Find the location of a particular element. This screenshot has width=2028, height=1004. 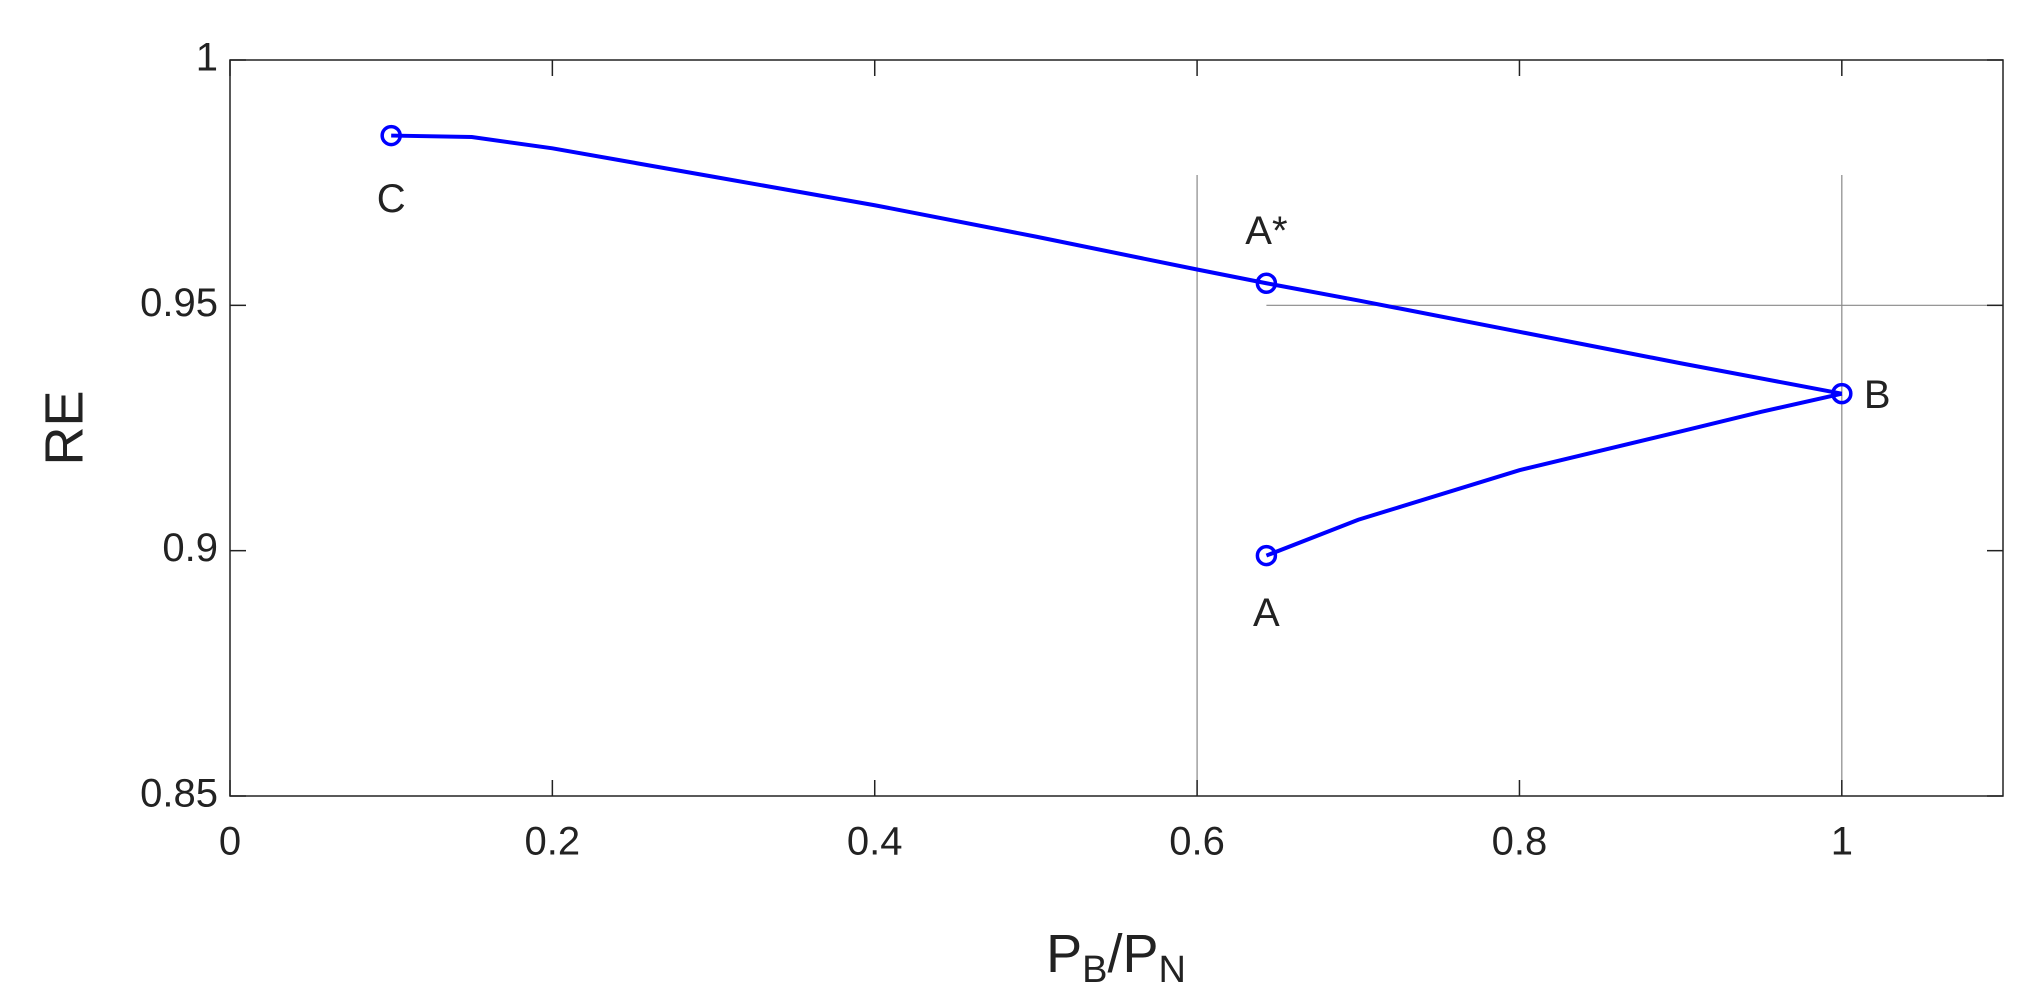

y-tick-label: 0.9 is located at coordinates (190, 548).